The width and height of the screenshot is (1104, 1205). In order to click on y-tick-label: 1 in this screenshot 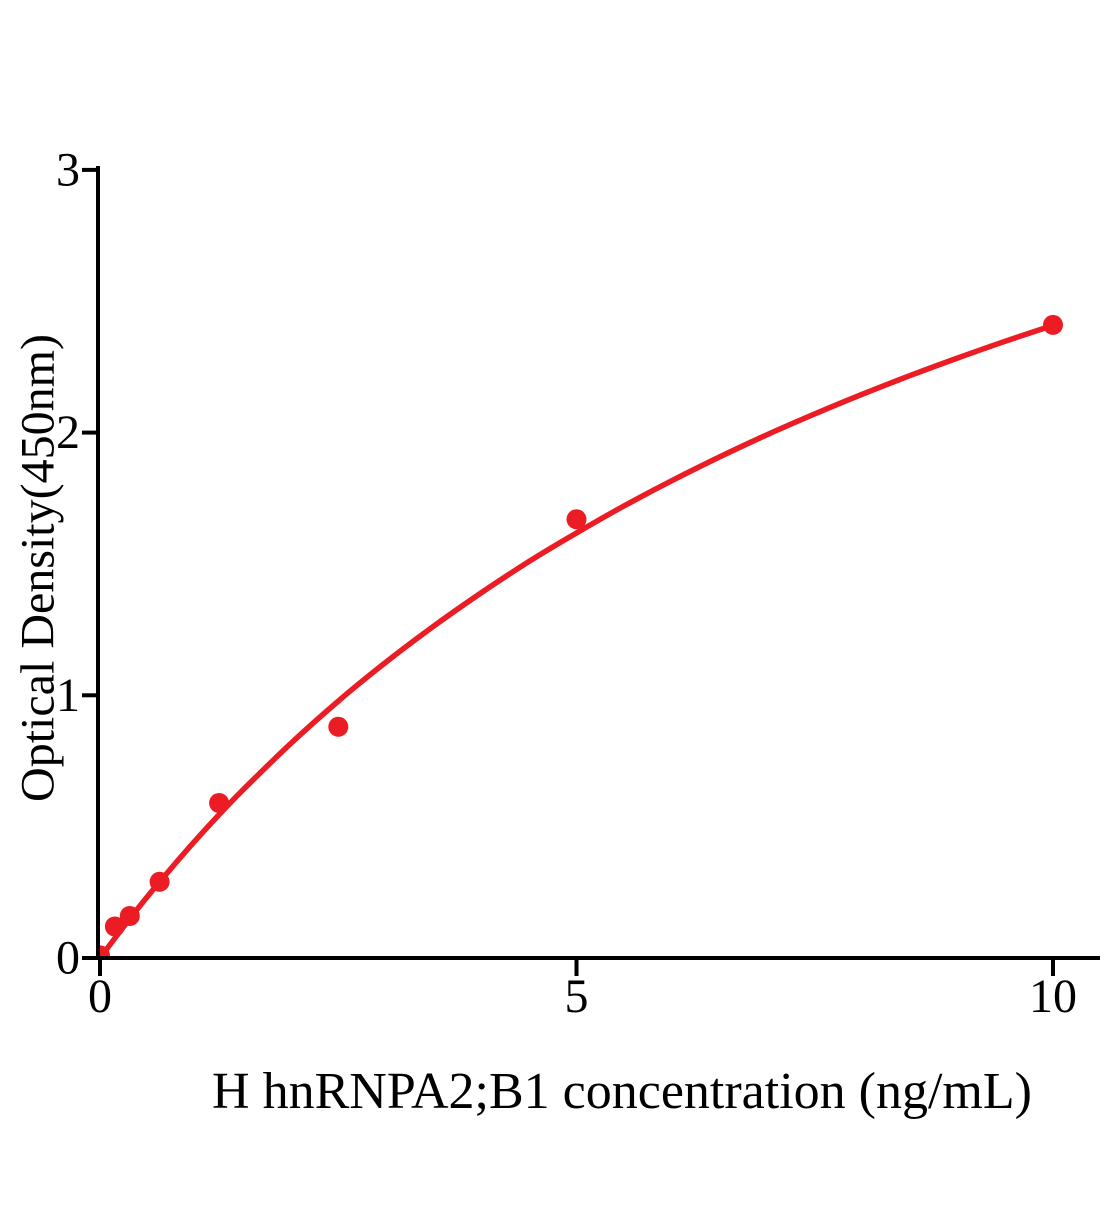, I will do `click(68, 695)`.